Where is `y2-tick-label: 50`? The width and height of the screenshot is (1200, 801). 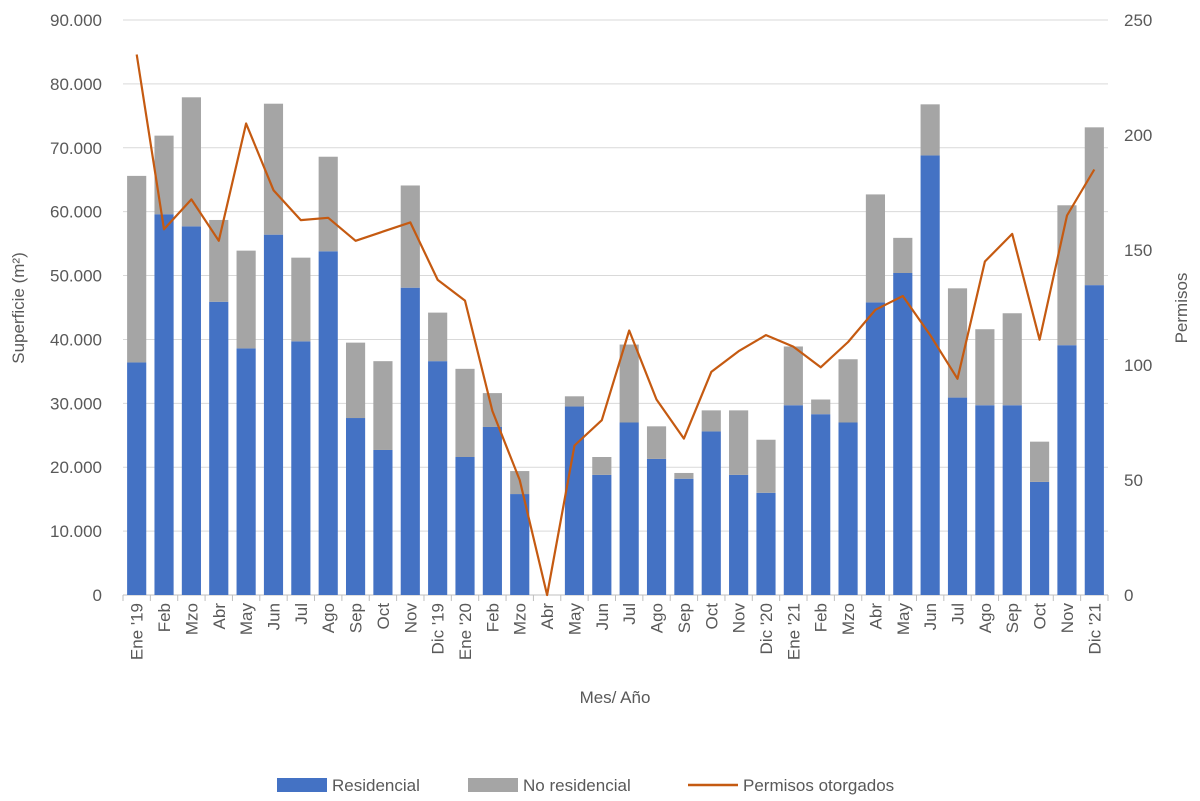
y2-tick-label: 50 is located at coordinates (1133, 480).